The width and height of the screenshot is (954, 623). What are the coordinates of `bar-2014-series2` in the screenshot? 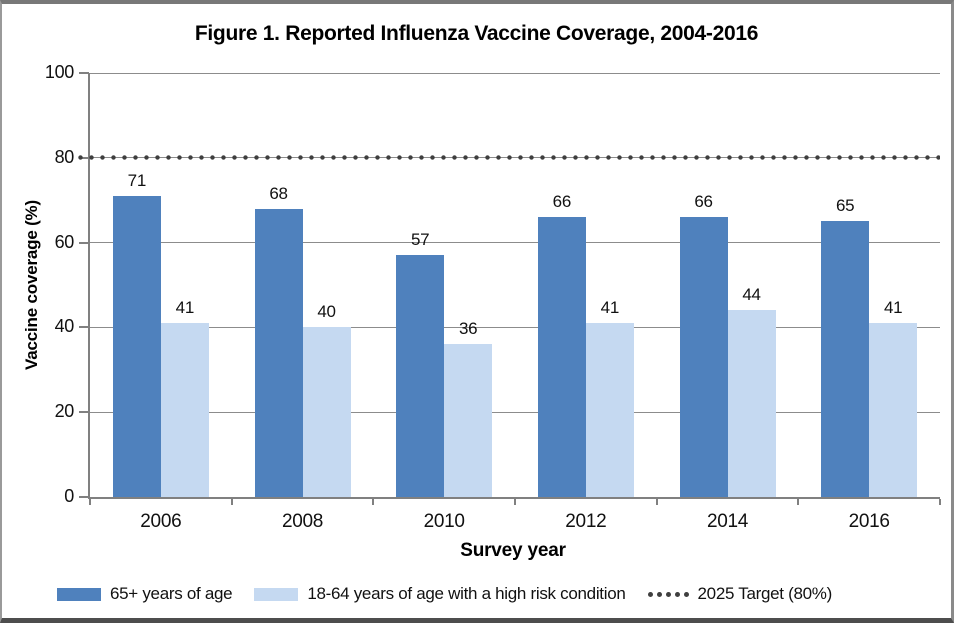 It's located at (751, 403).